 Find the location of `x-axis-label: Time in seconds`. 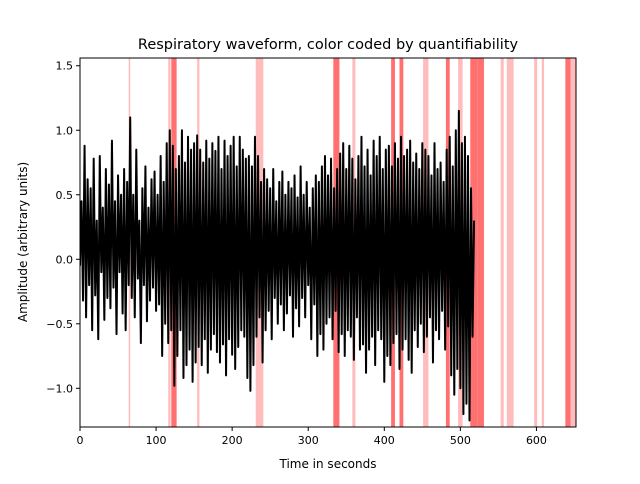

x-axis-label: Time in seconds is located at coordinates (328, 464).